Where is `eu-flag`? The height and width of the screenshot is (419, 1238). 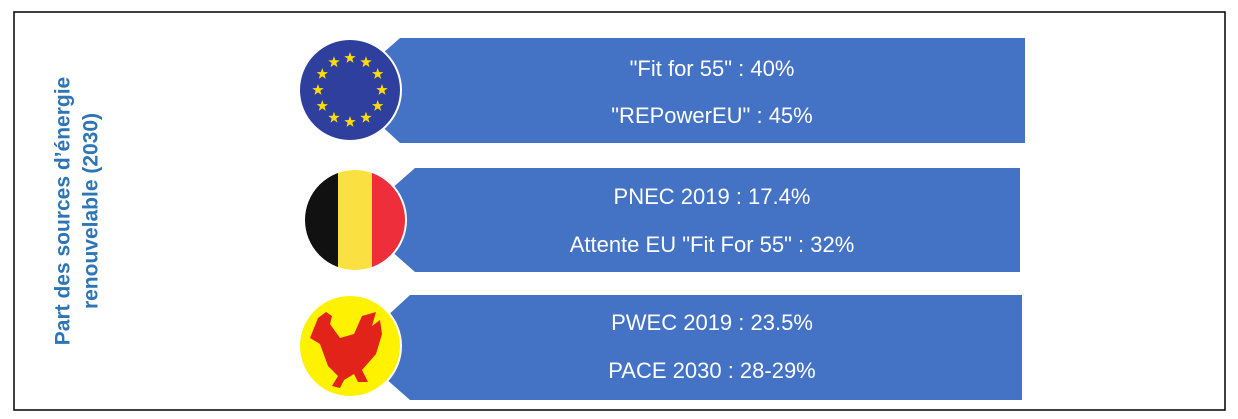 eu-flag is located at coordinates (350, 90).